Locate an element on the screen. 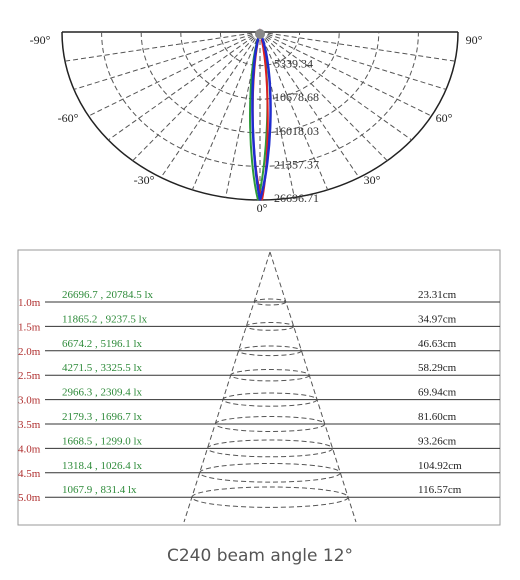 The width and height of the screenshot is (520, 580). angle-label: -90° is located at coordinates (40, 40).